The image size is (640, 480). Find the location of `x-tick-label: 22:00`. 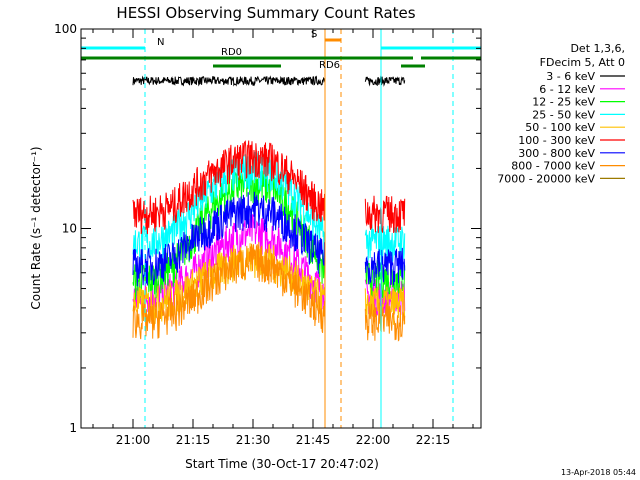

x-tick-label: 22:00 is located at coordinates (373, 440).